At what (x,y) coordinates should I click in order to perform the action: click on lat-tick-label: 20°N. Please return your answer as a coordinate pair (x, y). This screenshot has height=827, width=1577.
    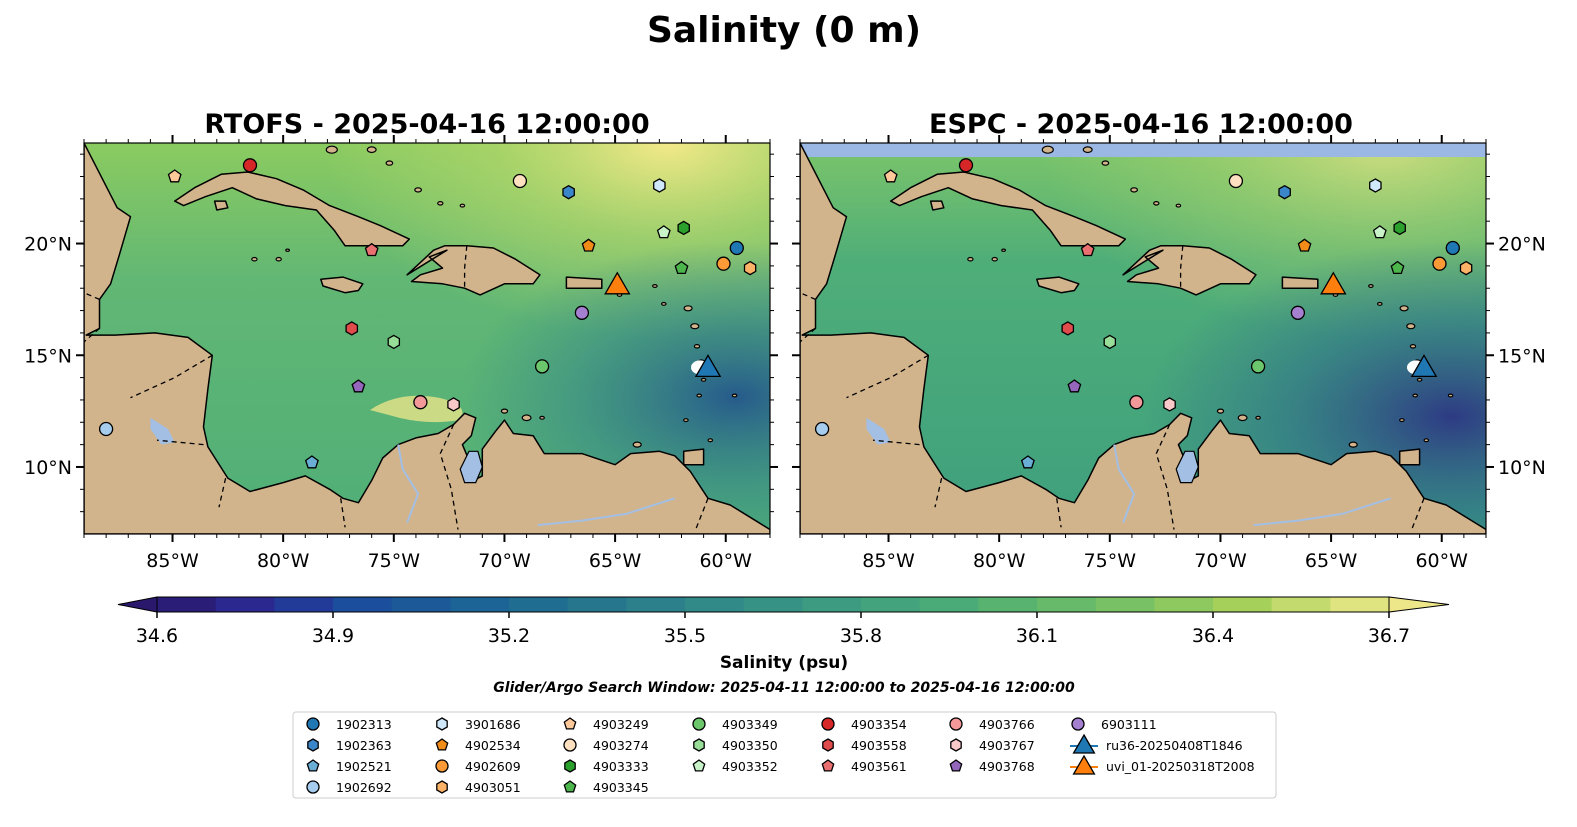
    Looking at the image, I should click on (48, 245).